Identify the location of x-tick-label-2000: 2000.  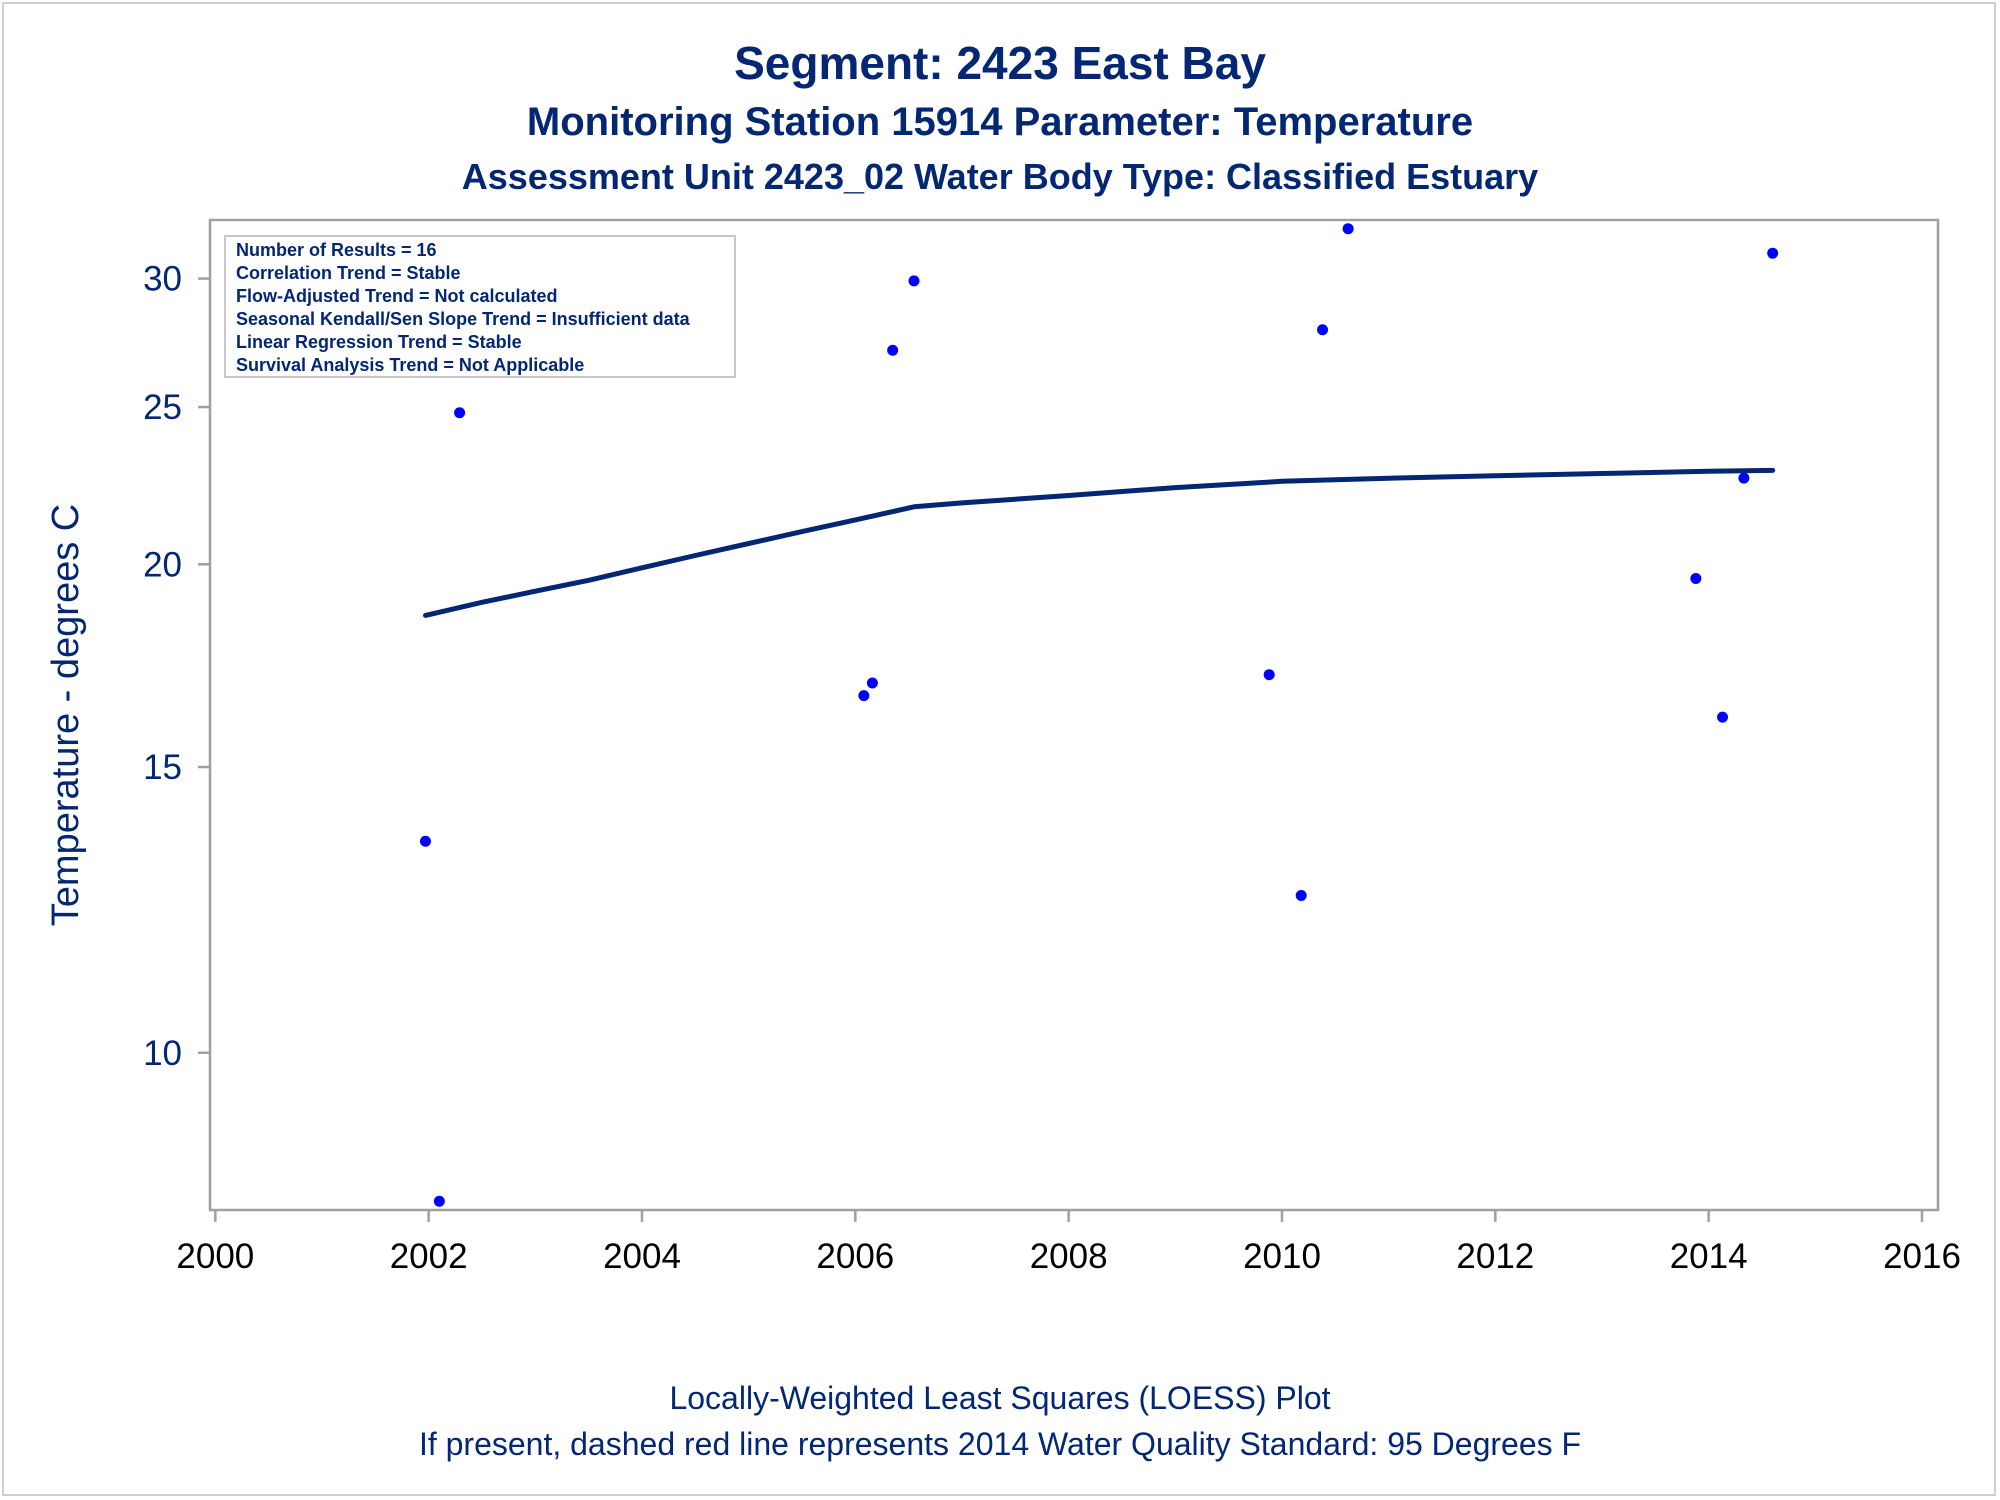
(215, 1256).